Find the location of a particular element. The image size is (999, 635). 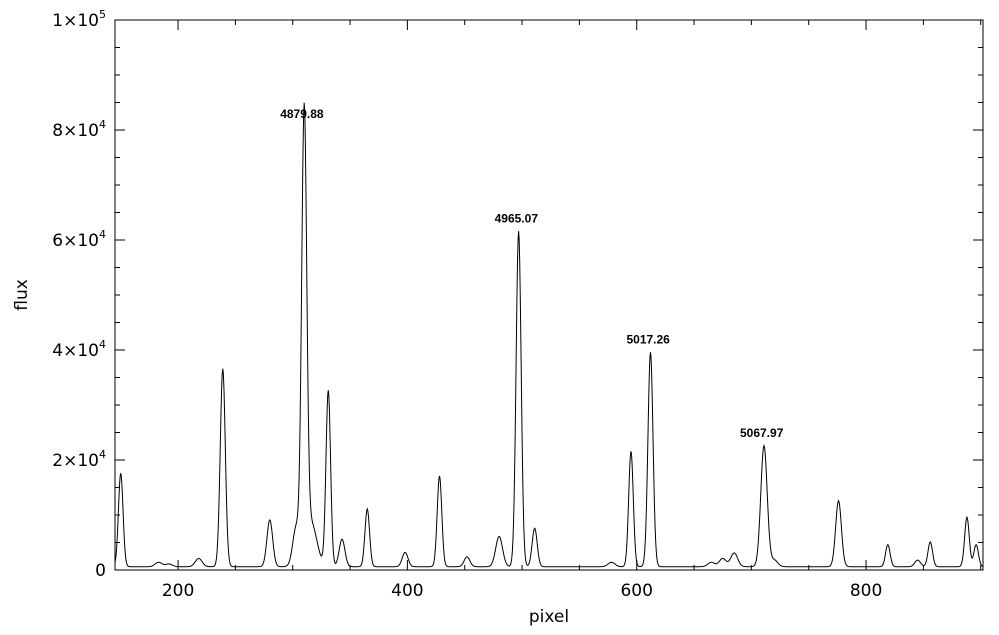

peak-wavelength-label: 5067.97 is located at coordinates (762, 433).